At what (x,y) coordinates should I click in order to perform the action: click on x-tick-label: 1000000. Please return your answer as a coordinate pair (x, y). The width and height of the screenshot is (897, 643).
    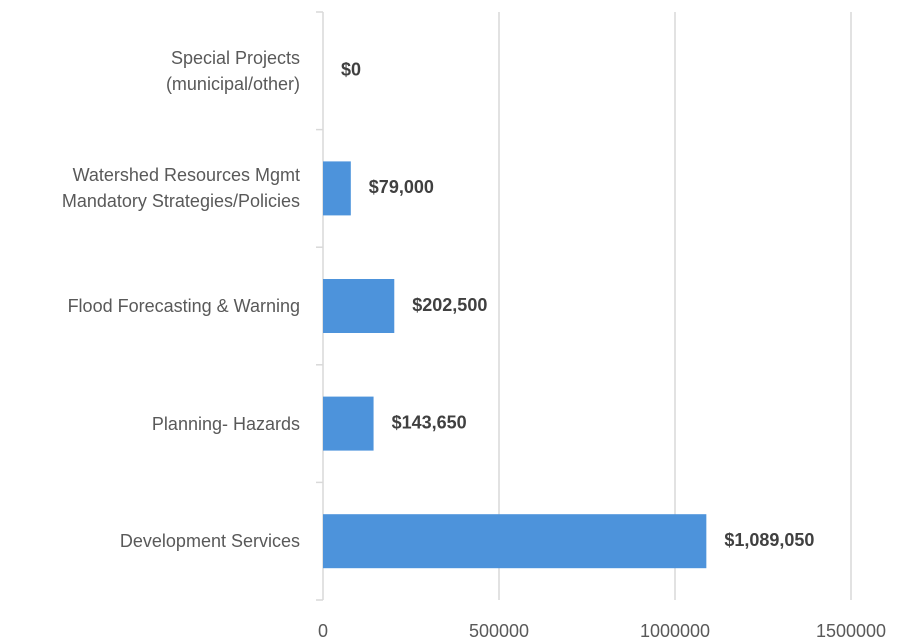
    Looking at the image, I should click on (675, 631).